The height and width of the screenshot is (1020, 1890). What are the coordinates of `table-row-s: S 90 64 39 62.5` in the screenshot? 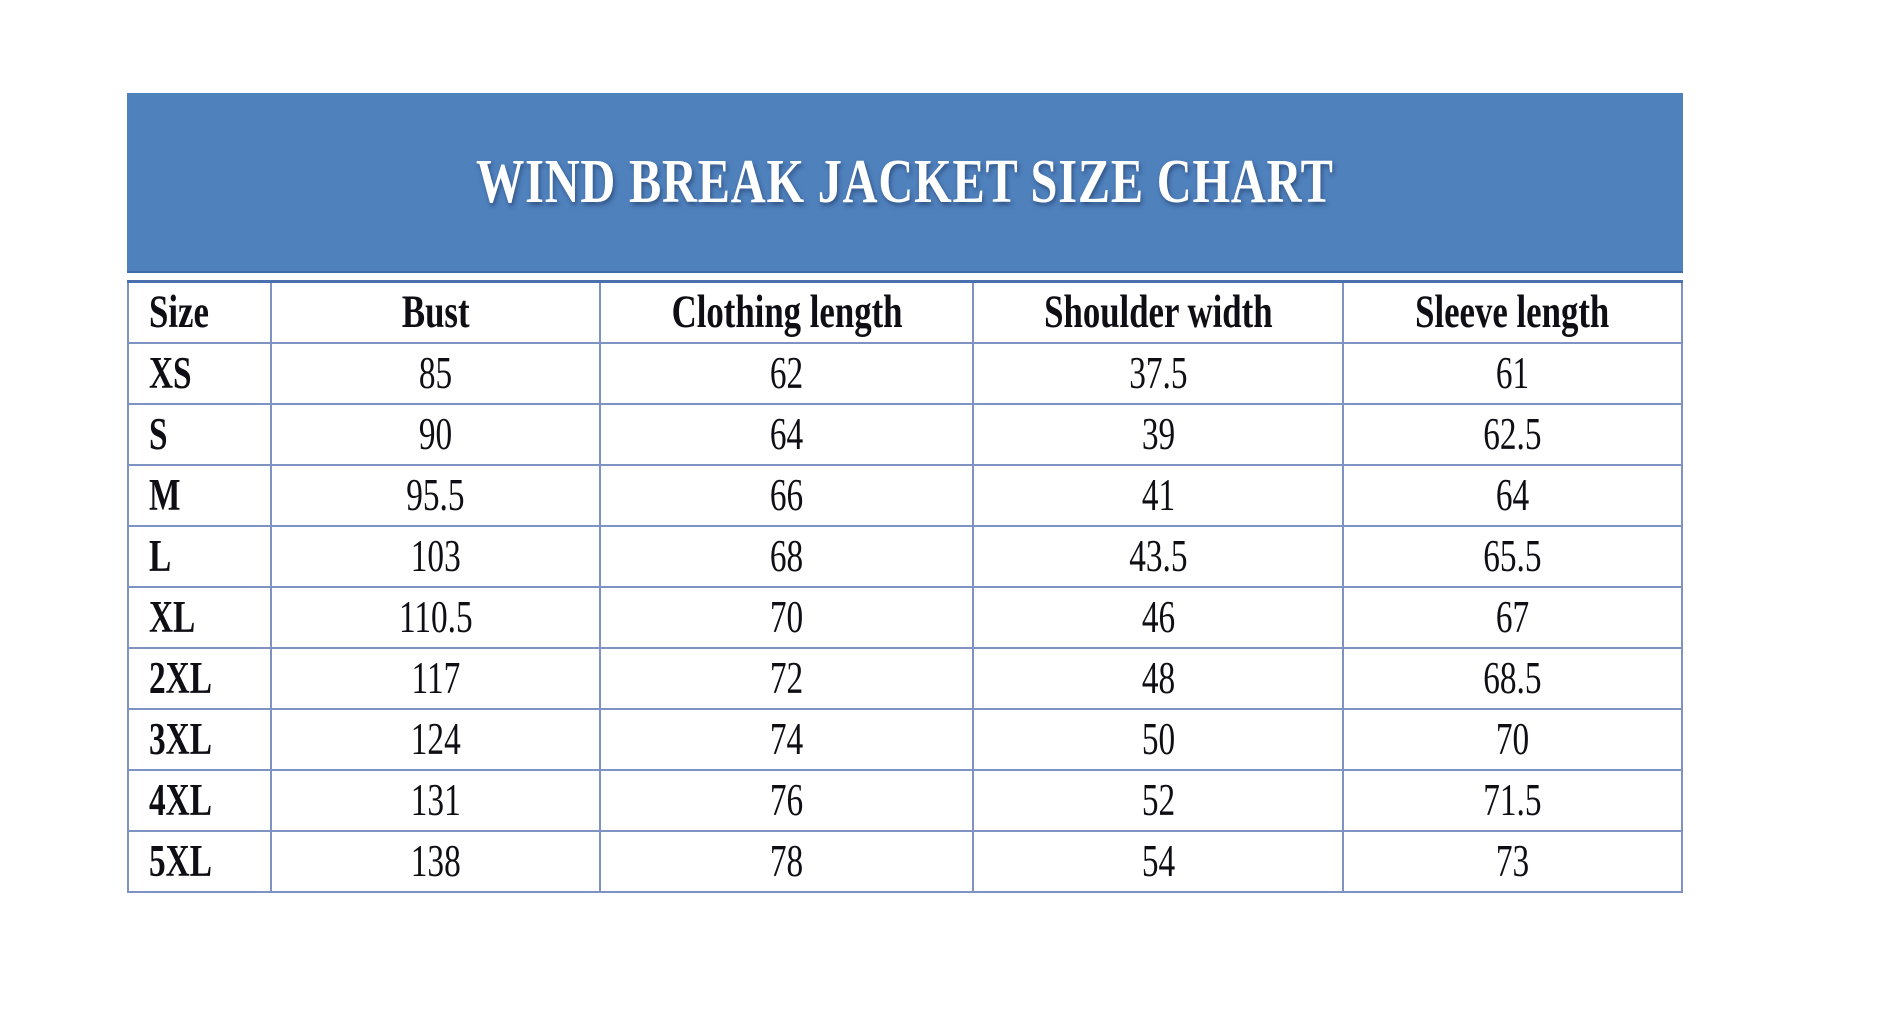 It's located at (905, 434).